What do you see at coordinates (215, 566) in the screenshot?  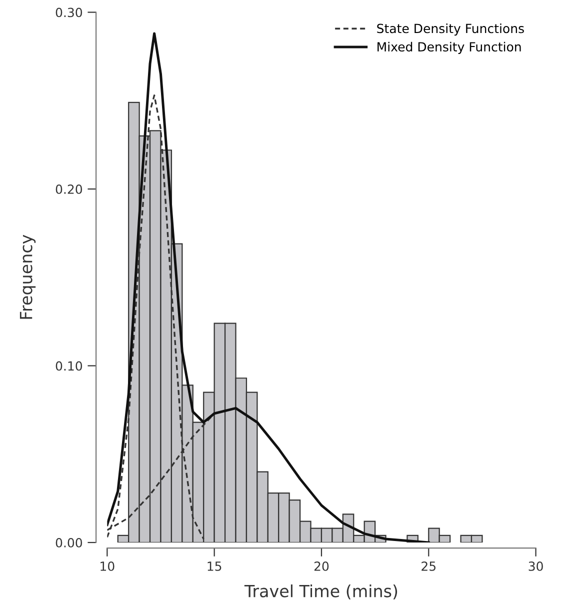 I see `x-tick-label: 15` at bounding box center [215, 566].